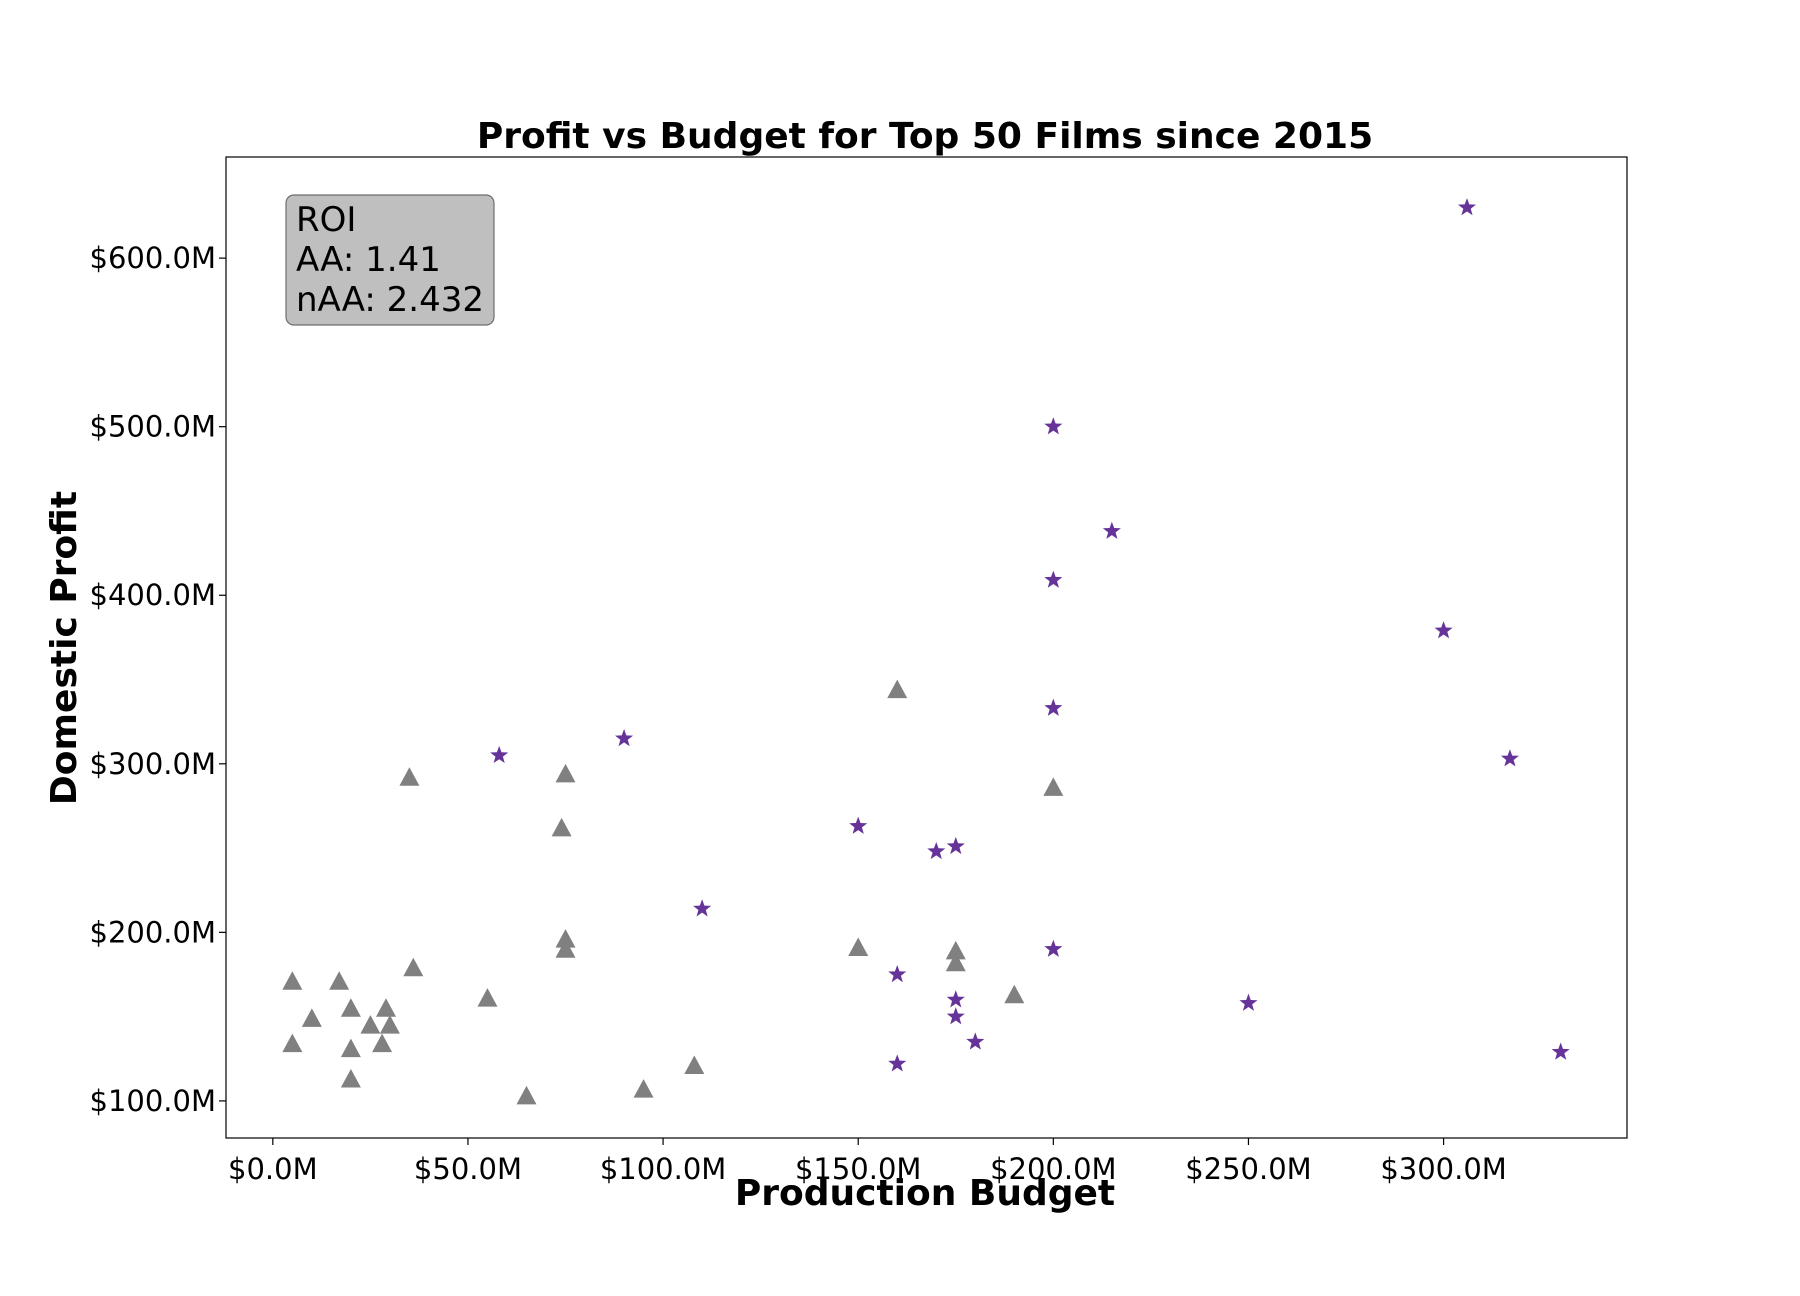 The width and height of the screenshot is (1800, 1296). What do you see at coordinates (153, 932) in the screenshot?
I see `y-tick-label: $200.0M` at bounding box center [153, 932].